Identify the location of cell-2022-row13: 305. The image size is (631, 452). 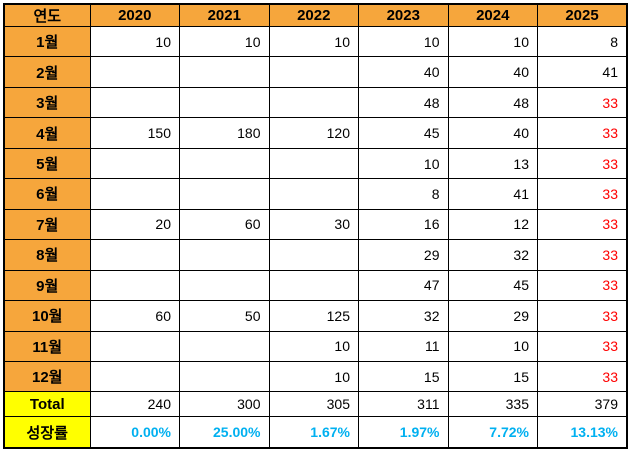
(313, 404).